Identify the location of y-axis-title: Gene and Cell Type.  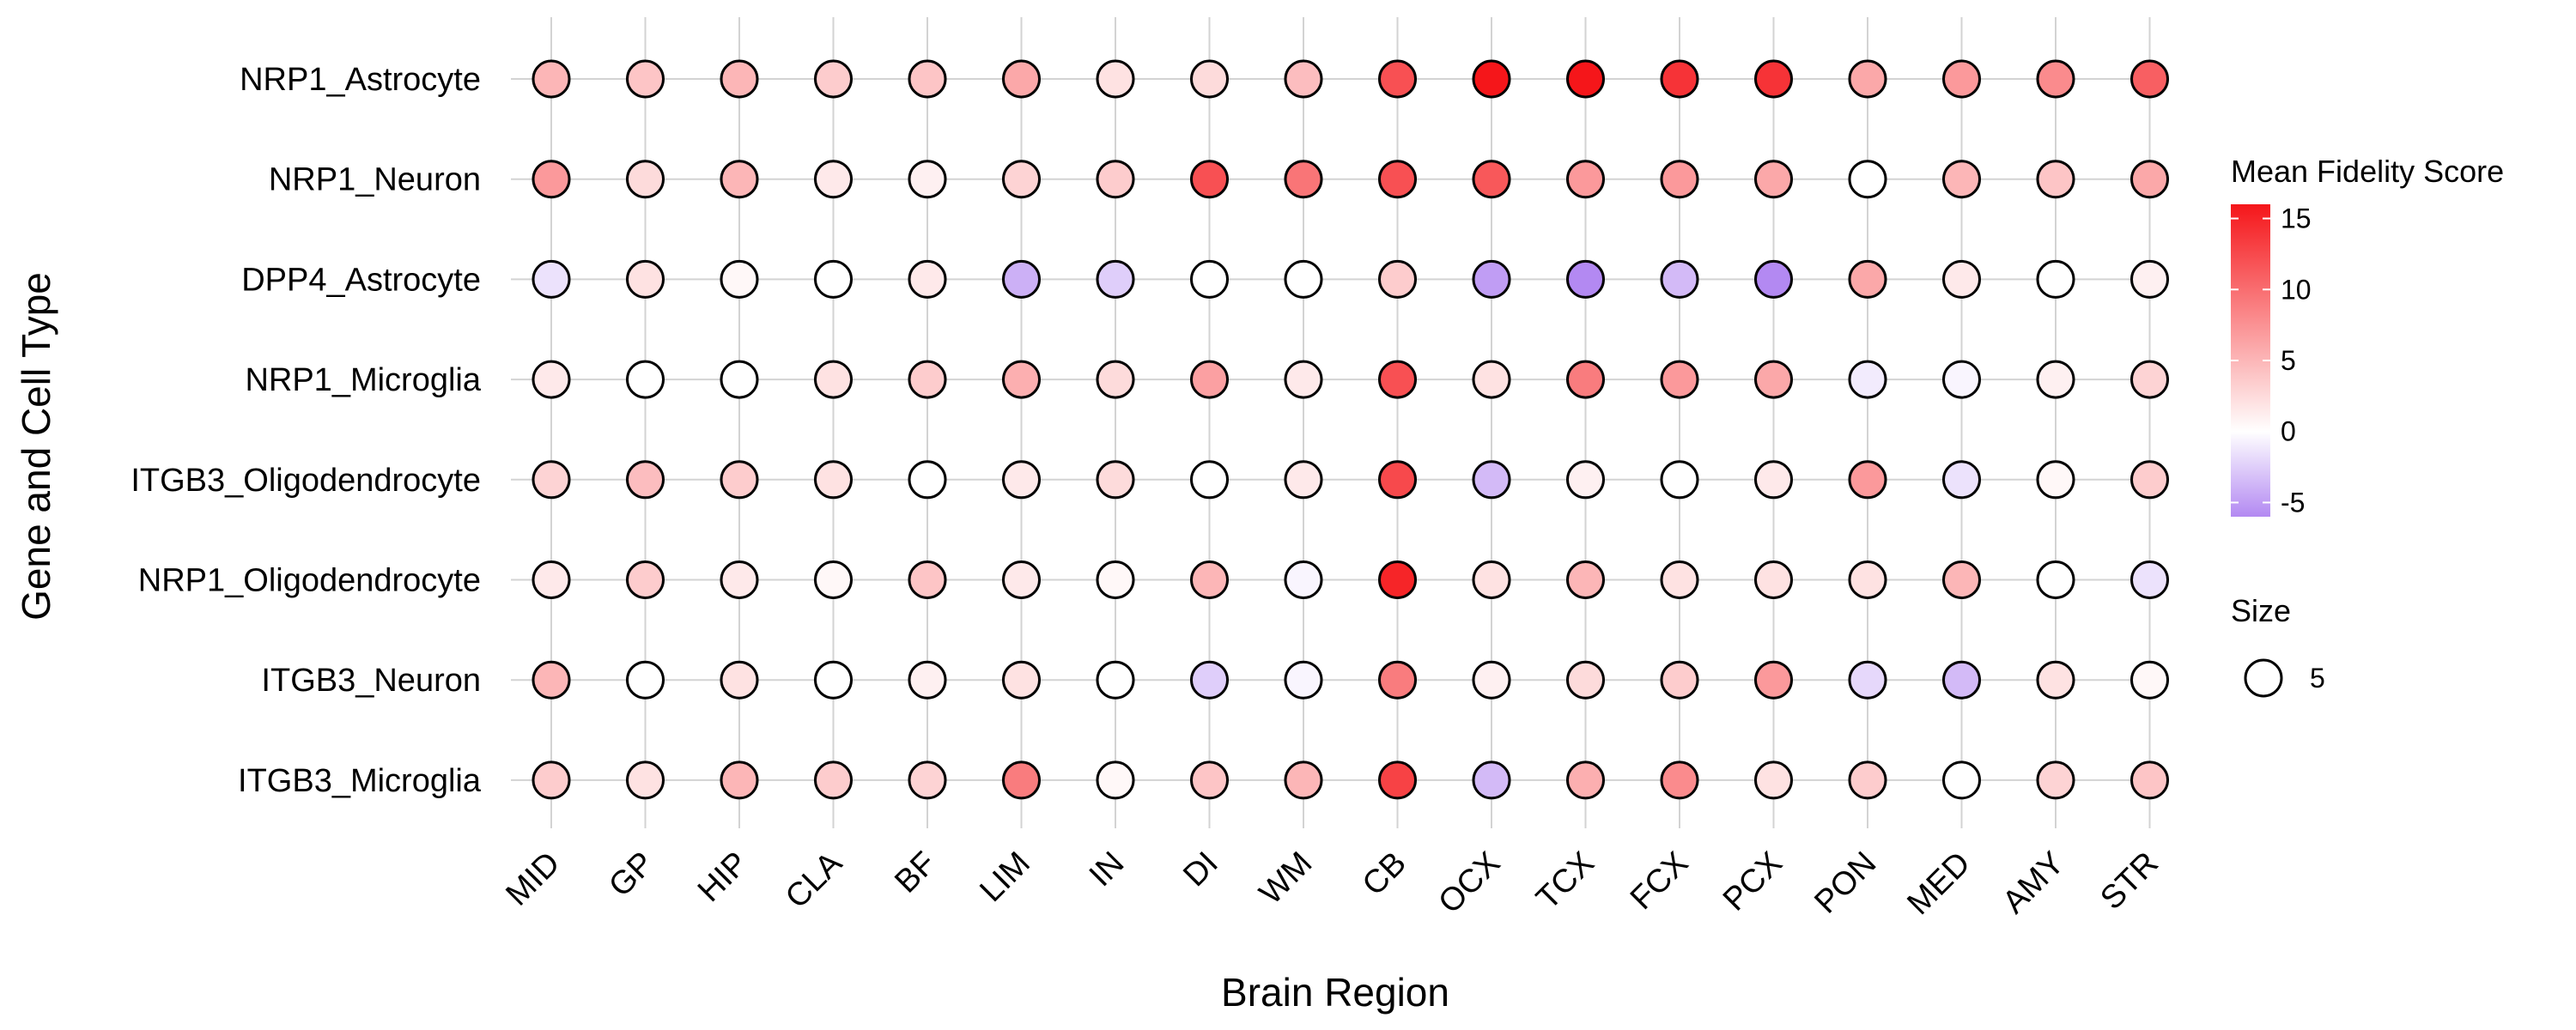
(36, 446).